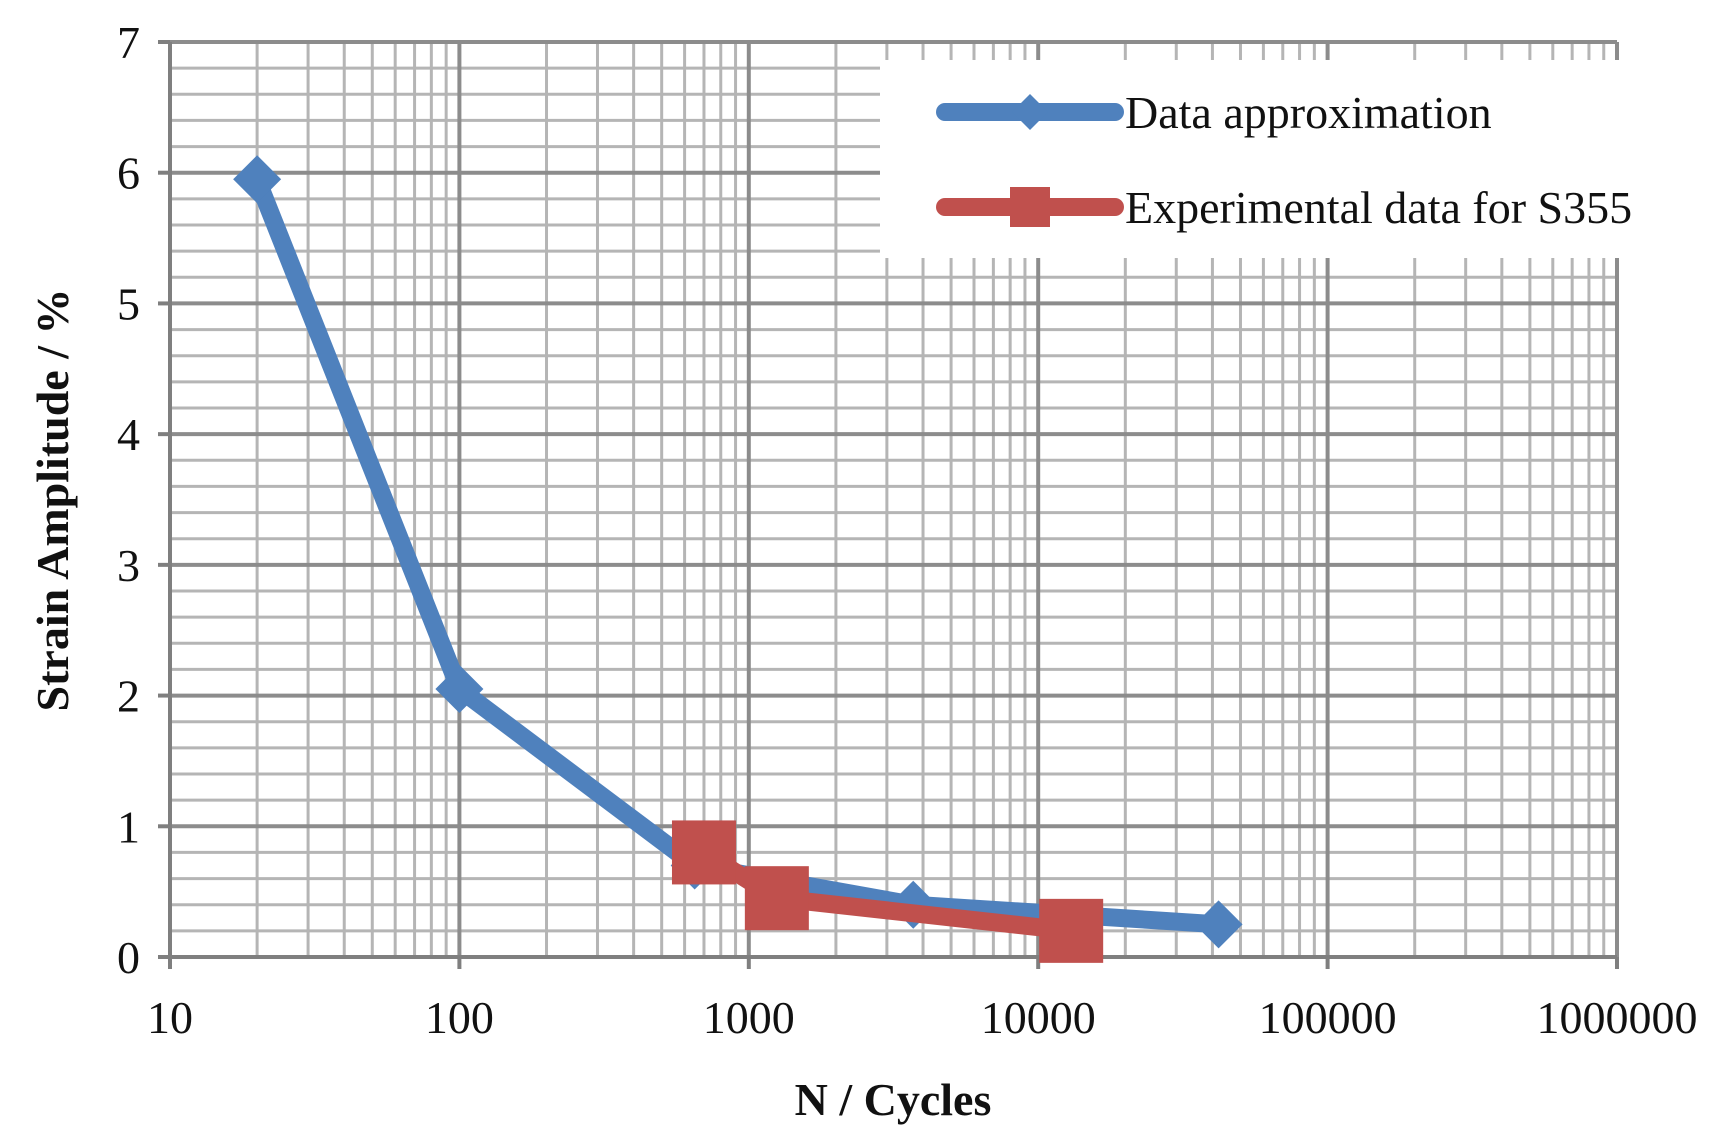 Image resolution: width=1717 pixels, height=1146 pixels. I want to click on legend-item: Experimental data for S355, so click(1284, 207).